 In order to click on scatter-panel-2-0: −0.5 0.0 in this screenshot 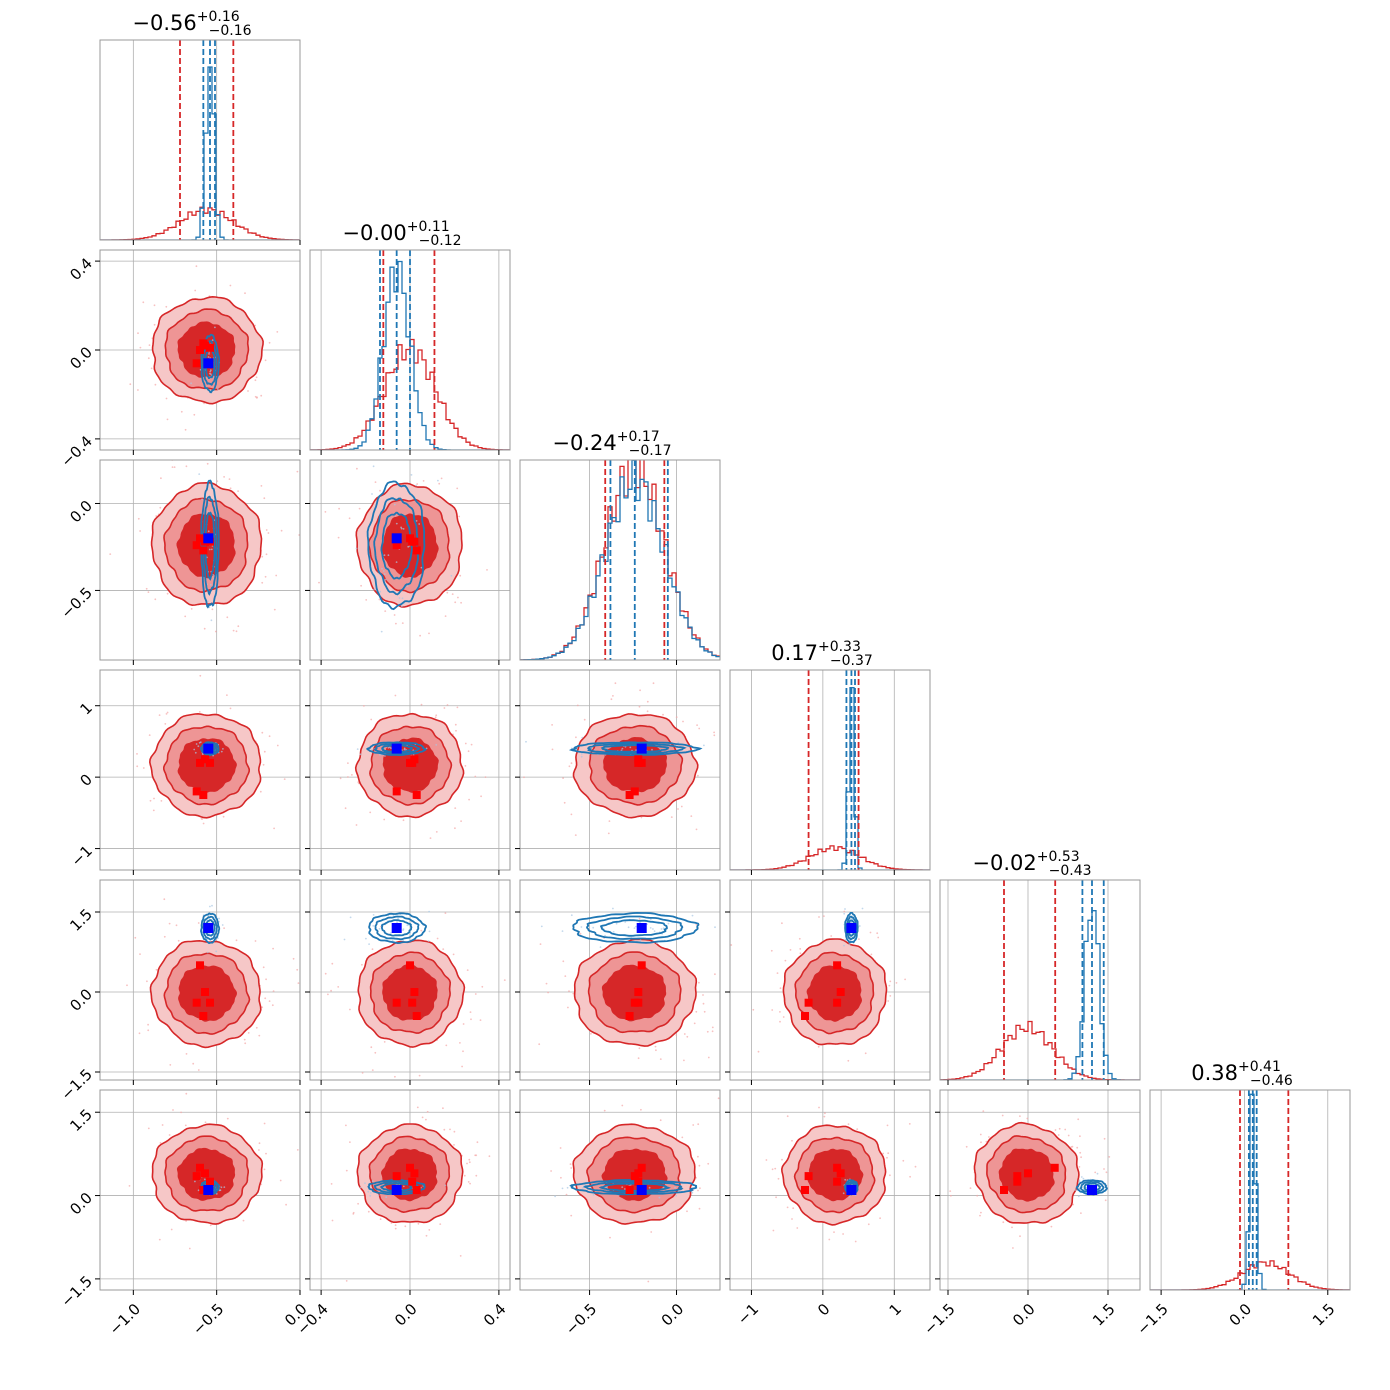, I will do `click(179, 562)`.